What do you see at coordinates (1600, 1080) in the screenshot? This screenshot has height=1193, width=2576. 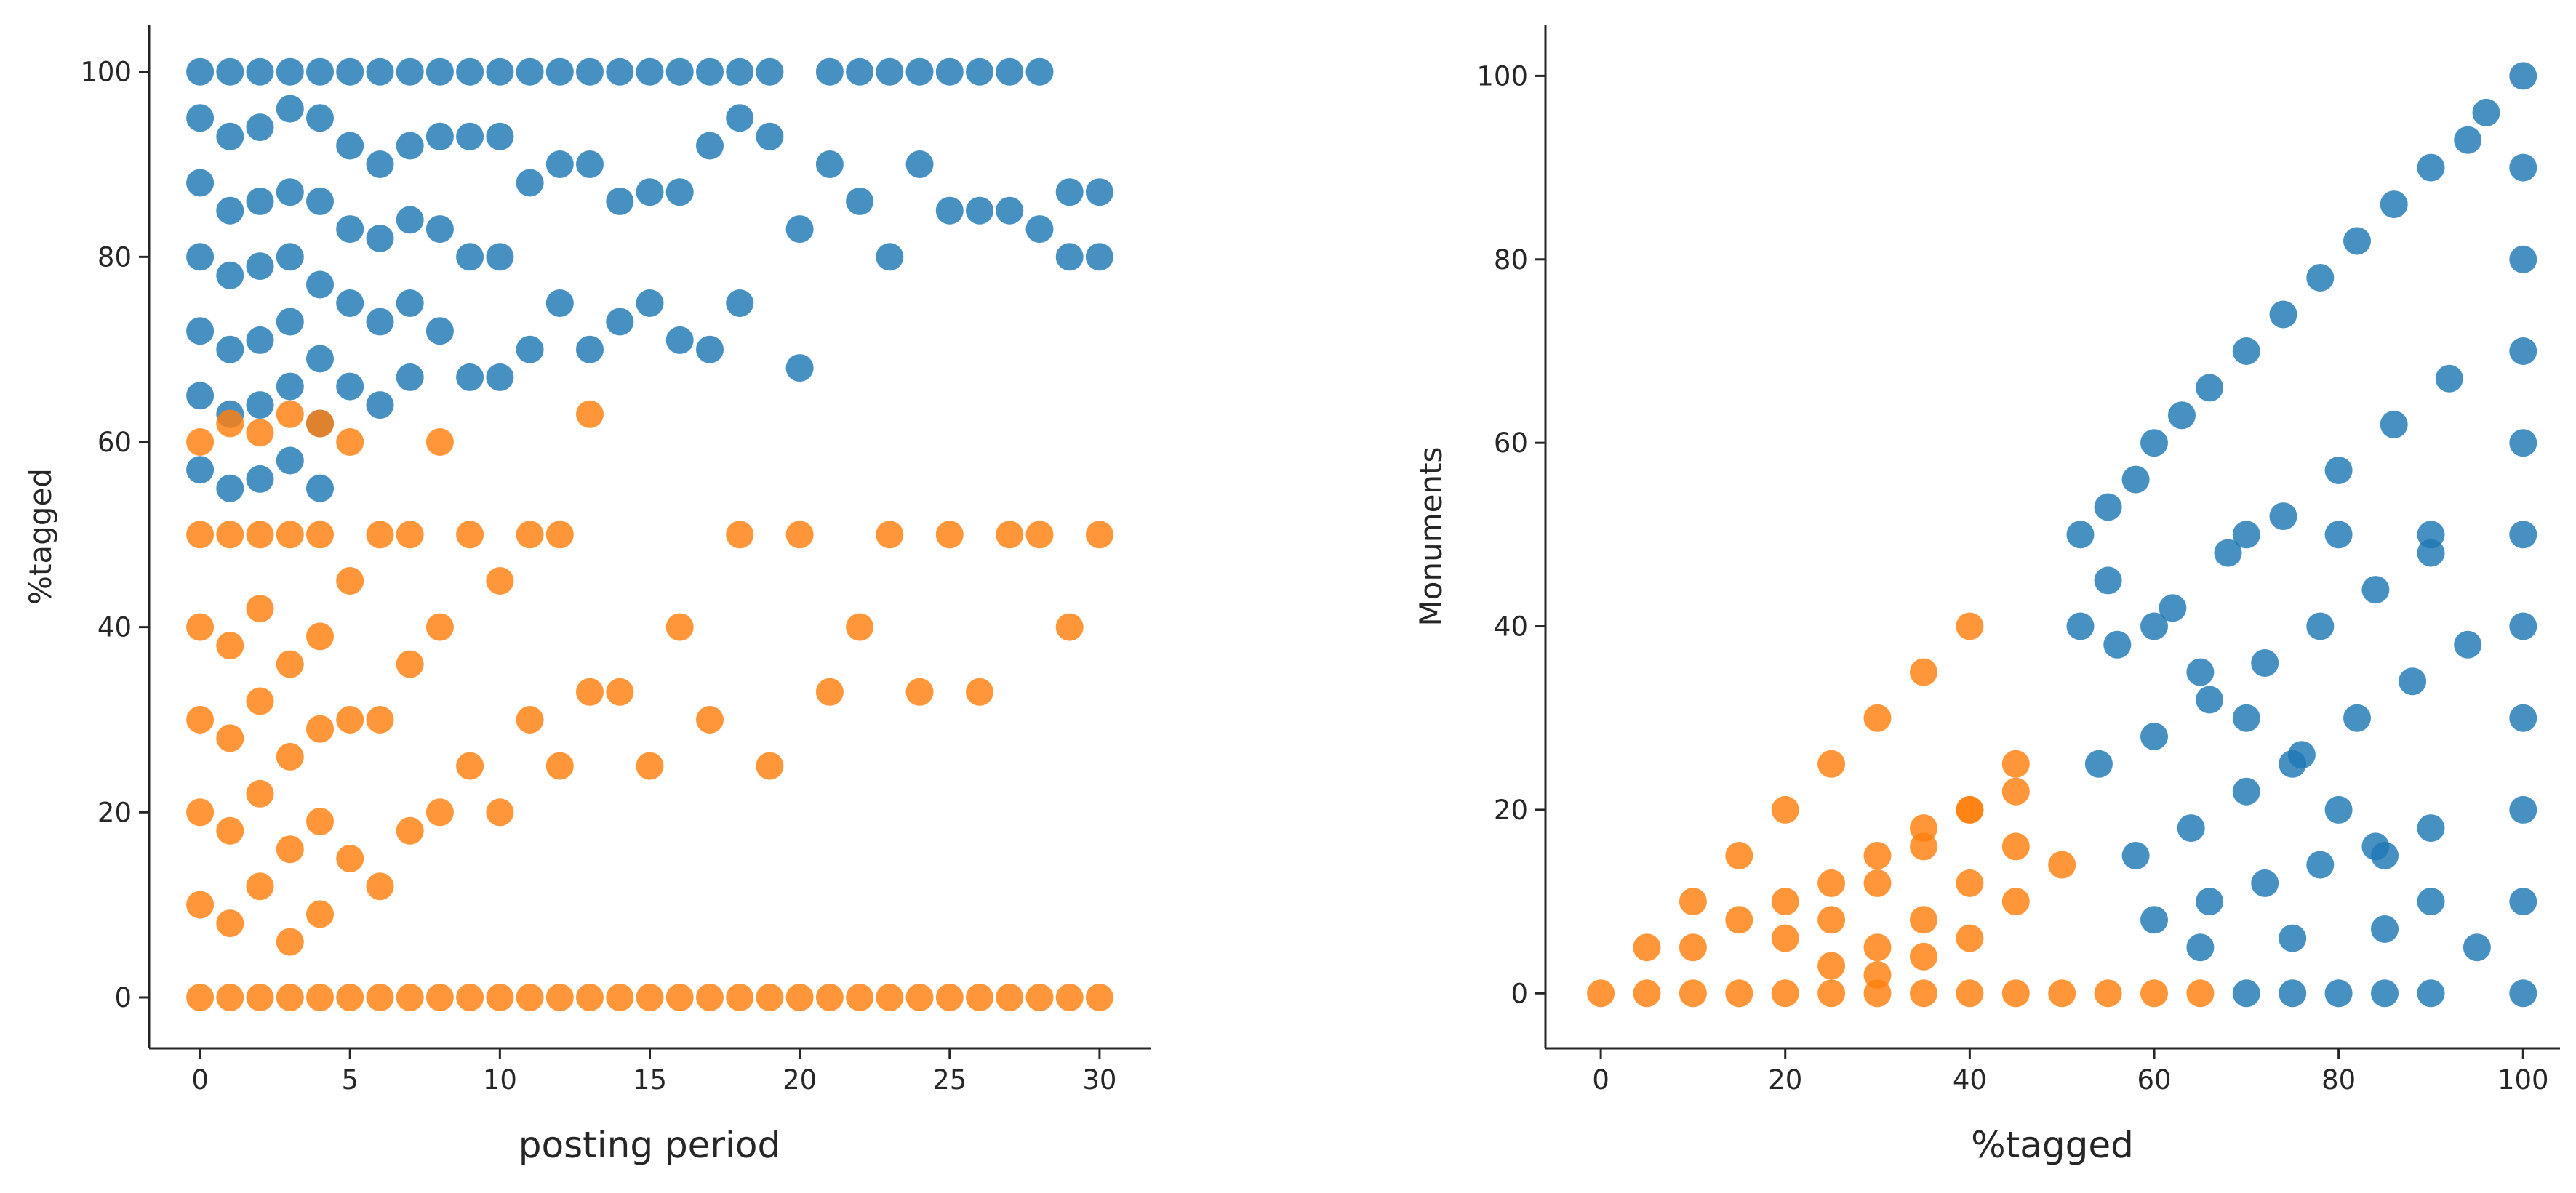 I see `x-tick-label: 0` at bounding box center [1600, 1080].